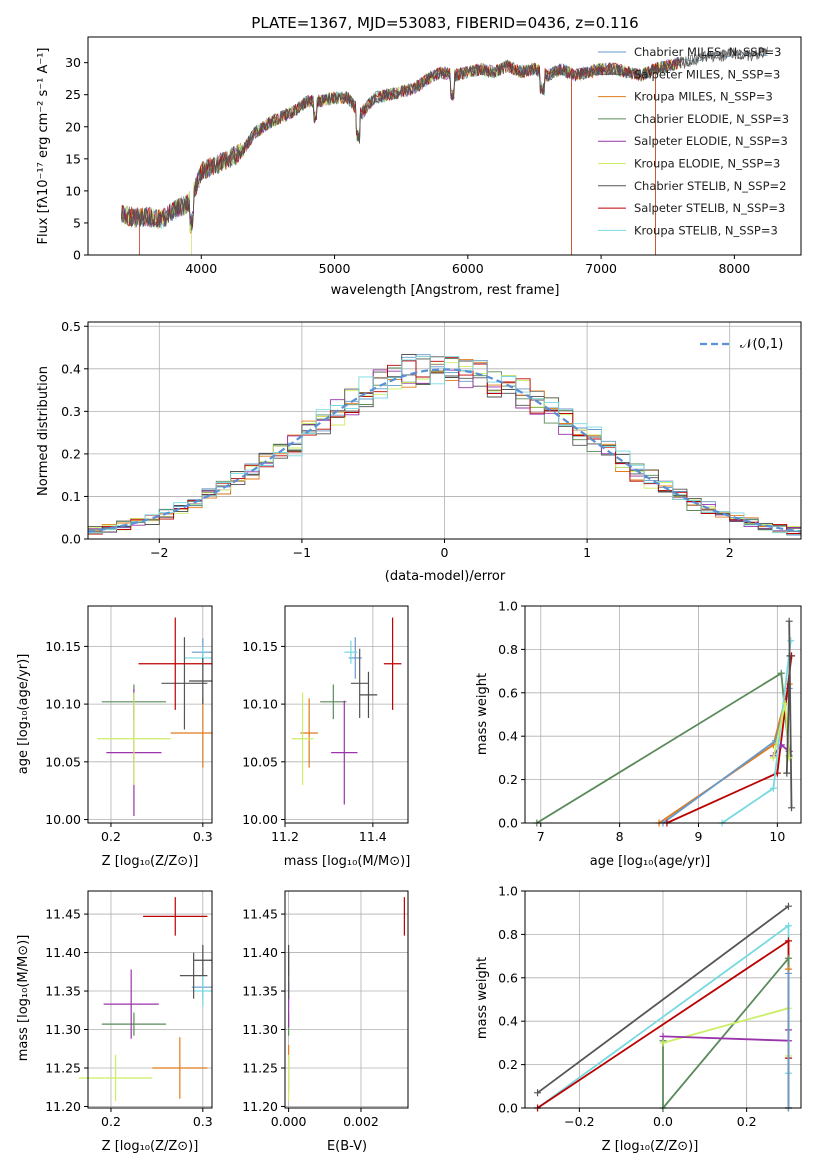 The height and width of the screenshot is (1170, 819). I want to click on mass-ebv-xtick-label: 0.002, so click(361, 1121).